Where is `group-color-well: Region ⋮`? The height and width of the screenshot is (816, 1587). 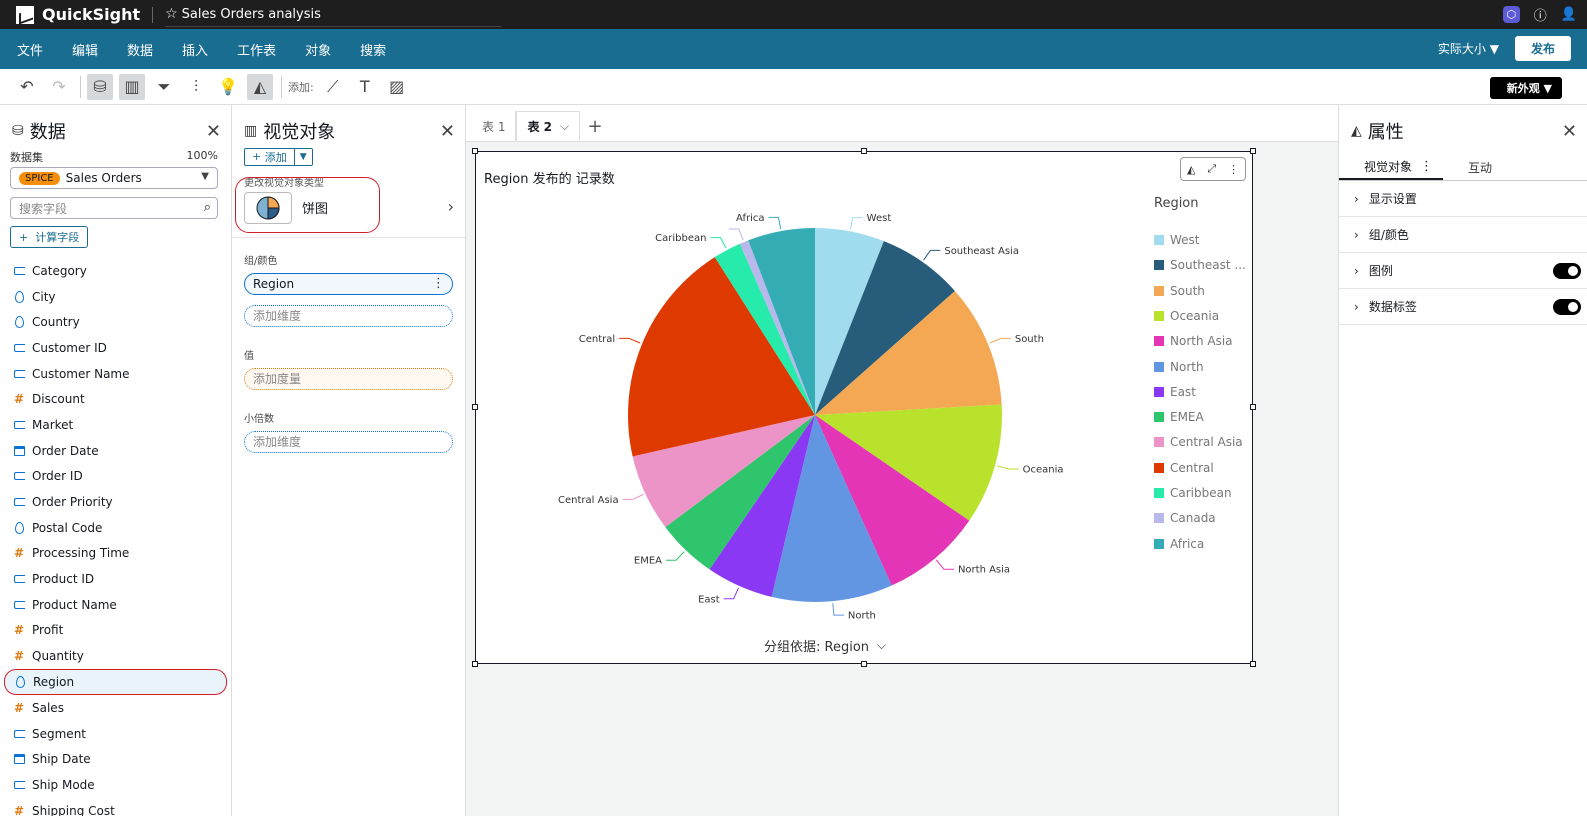
group-color-well: Region ⋮ is located at coordinates (348, 283).